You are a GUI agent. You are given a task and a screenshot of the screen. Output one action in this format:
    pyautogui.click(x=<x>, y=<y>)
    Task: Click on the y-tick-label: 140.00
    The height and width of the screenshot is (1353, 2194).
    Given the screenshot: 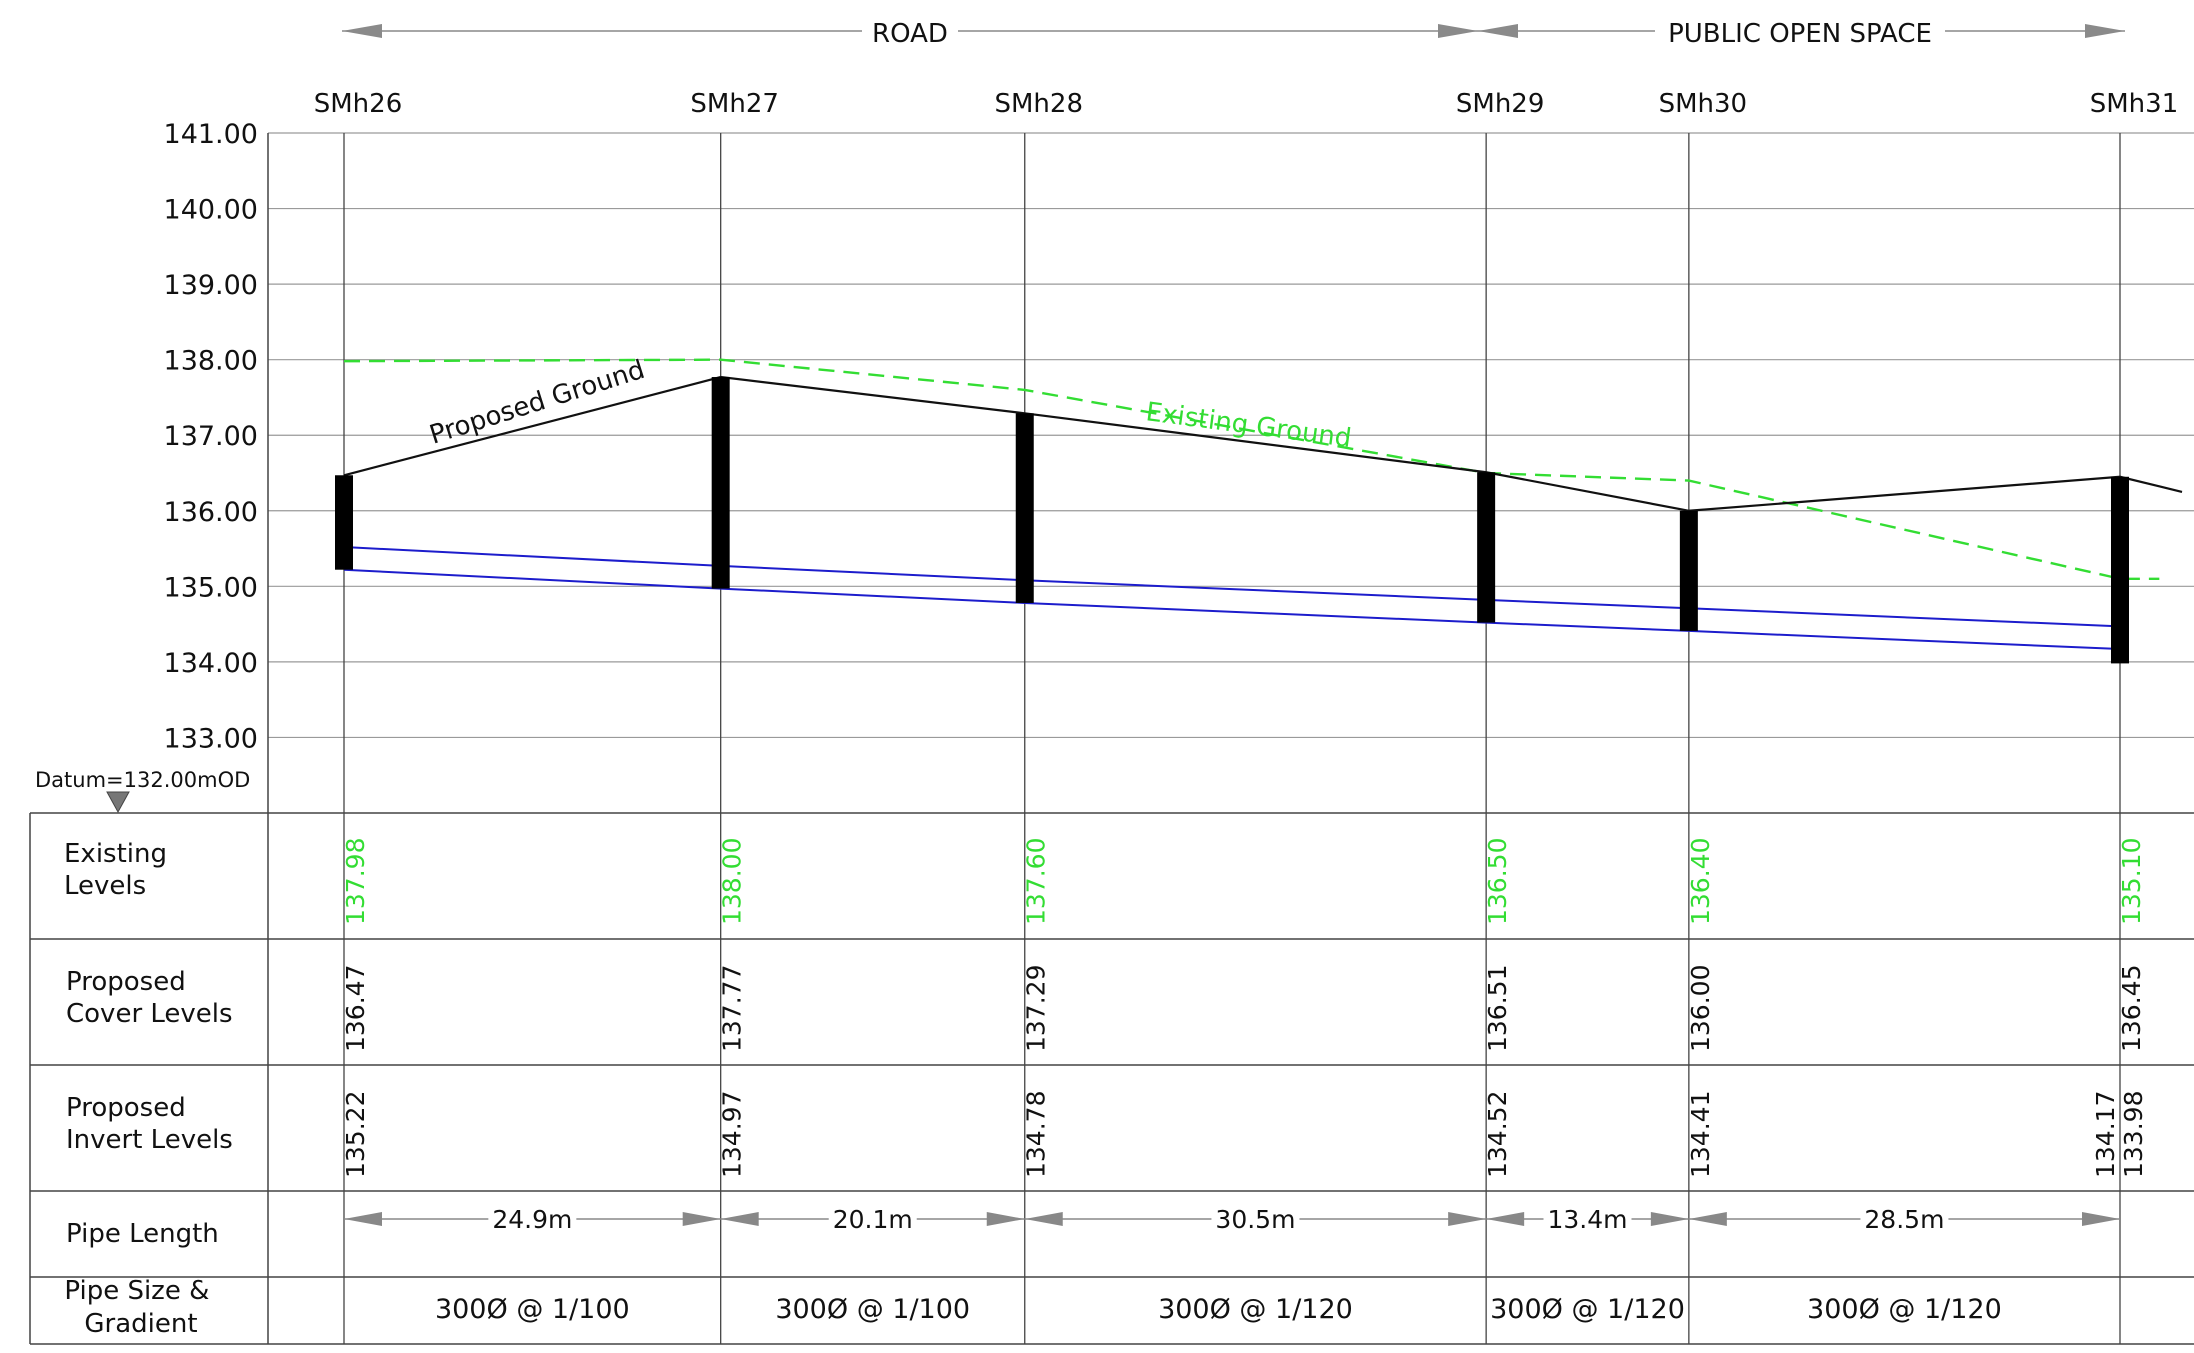 What is the action you would take?
    pyautogui.click(x=211, y=210)
    